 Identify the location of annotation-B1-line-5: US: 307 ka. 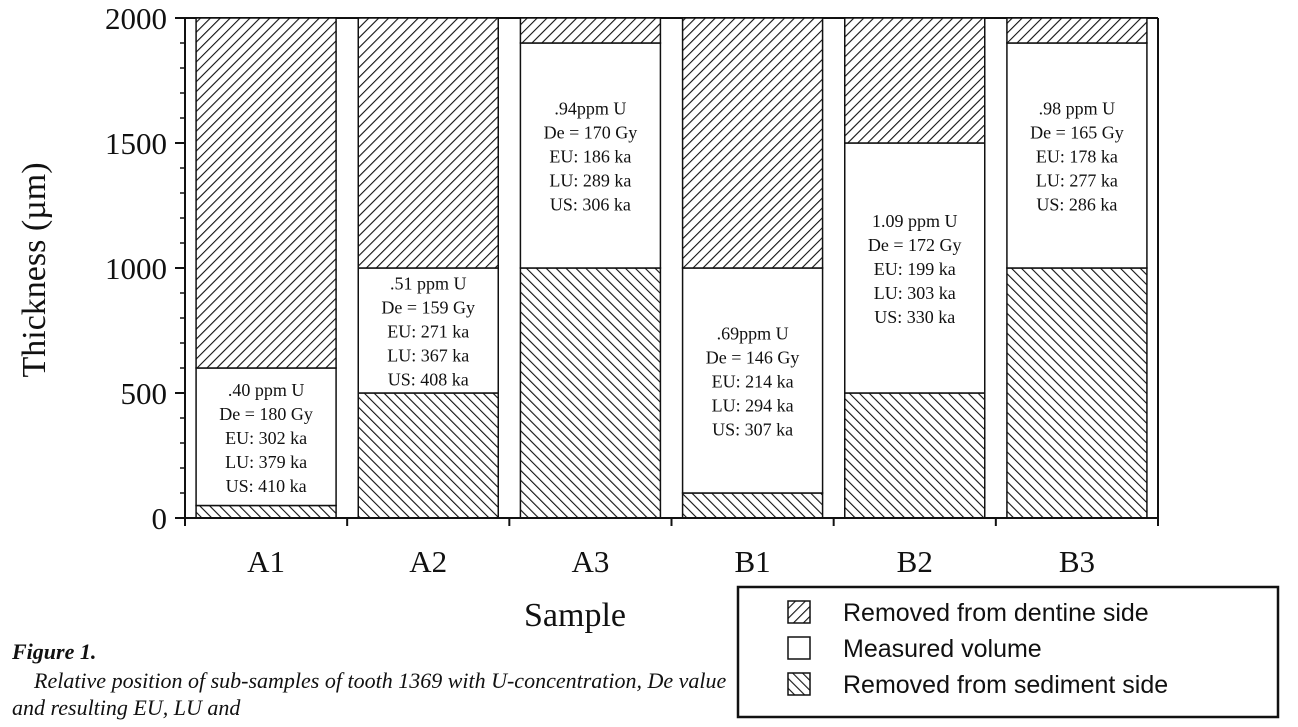
(752, 430).